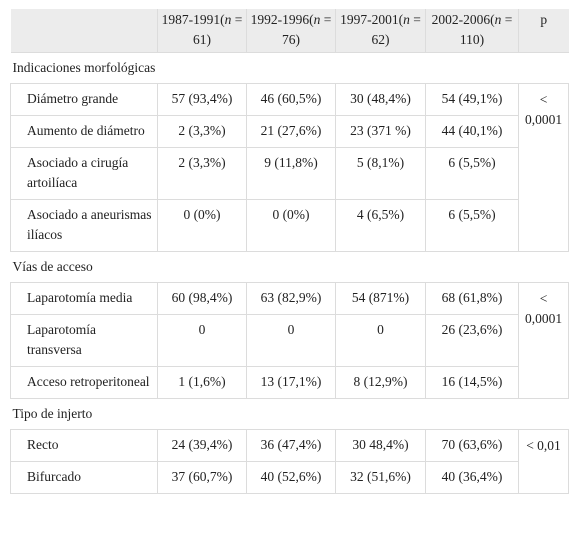 The width and height of the screenshot is (578, 545). What do you see at coordinates (472, 131) in the screenshot?
I see `table-cell: 44 (40,1%)` at bounding box center [472, 131].